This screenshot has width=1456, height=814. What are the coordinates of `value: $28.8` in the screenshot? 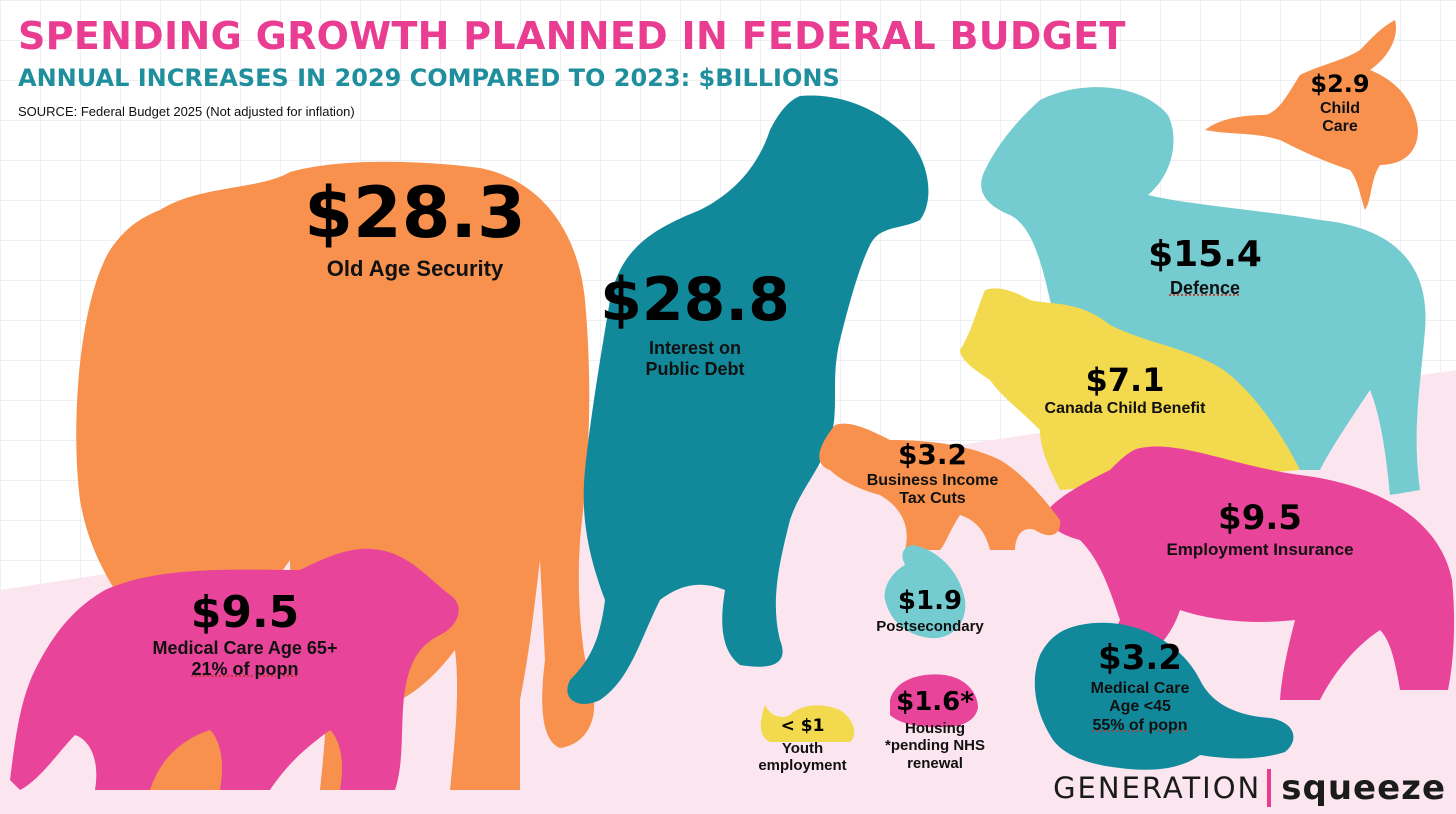 It's located at (695, 300).